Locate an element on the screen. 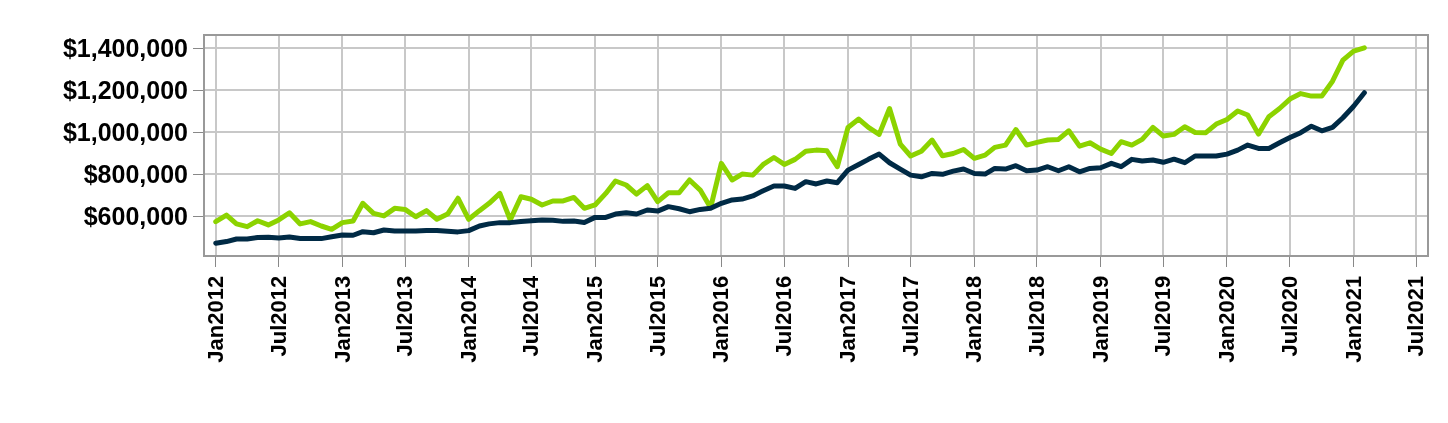 This screenshot has width=1448, height=423. y-tick-label: $600,000 is located at coordinates (135, 216).